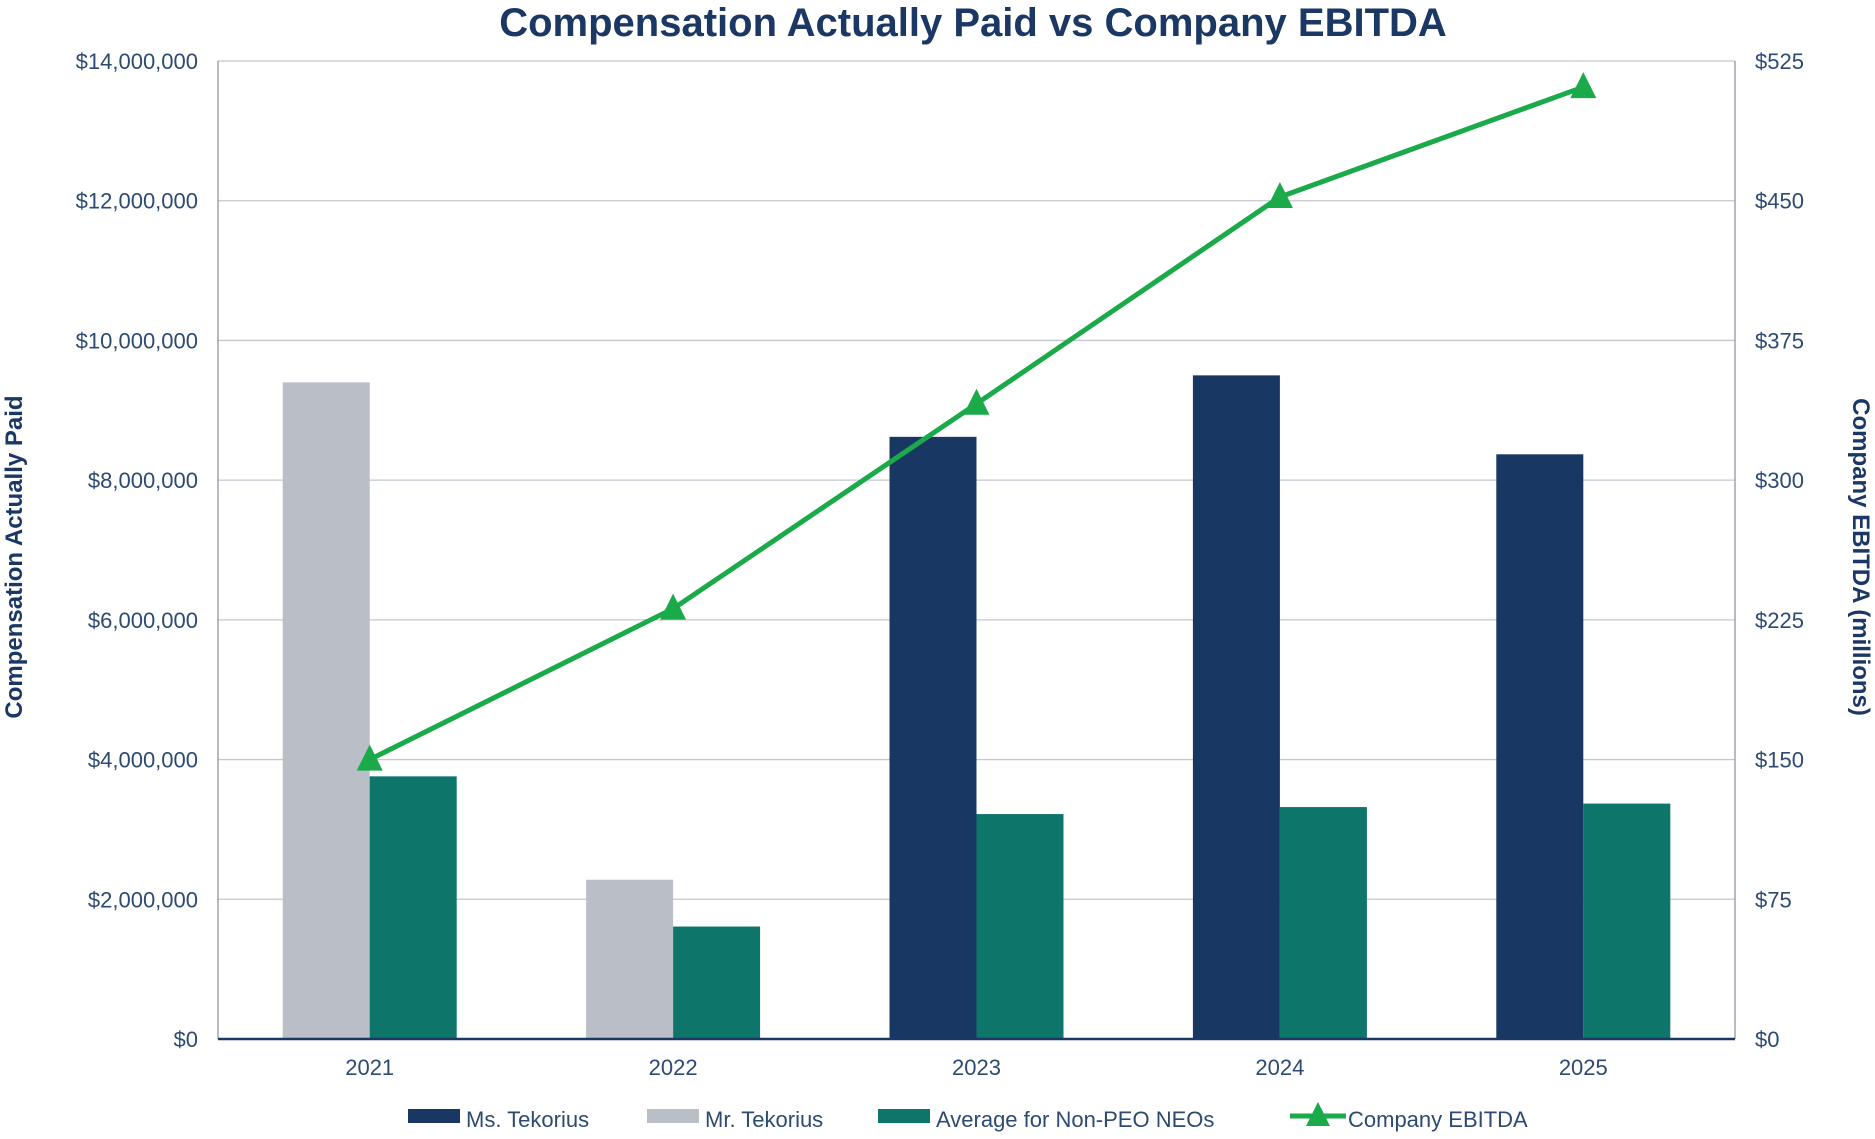 Image resolution: width=1875 pixels, height=1139 pixels. Describe the element at coordinates (1779, 760) in the screenshot. I see `y2-tick-label: $150` at that location.